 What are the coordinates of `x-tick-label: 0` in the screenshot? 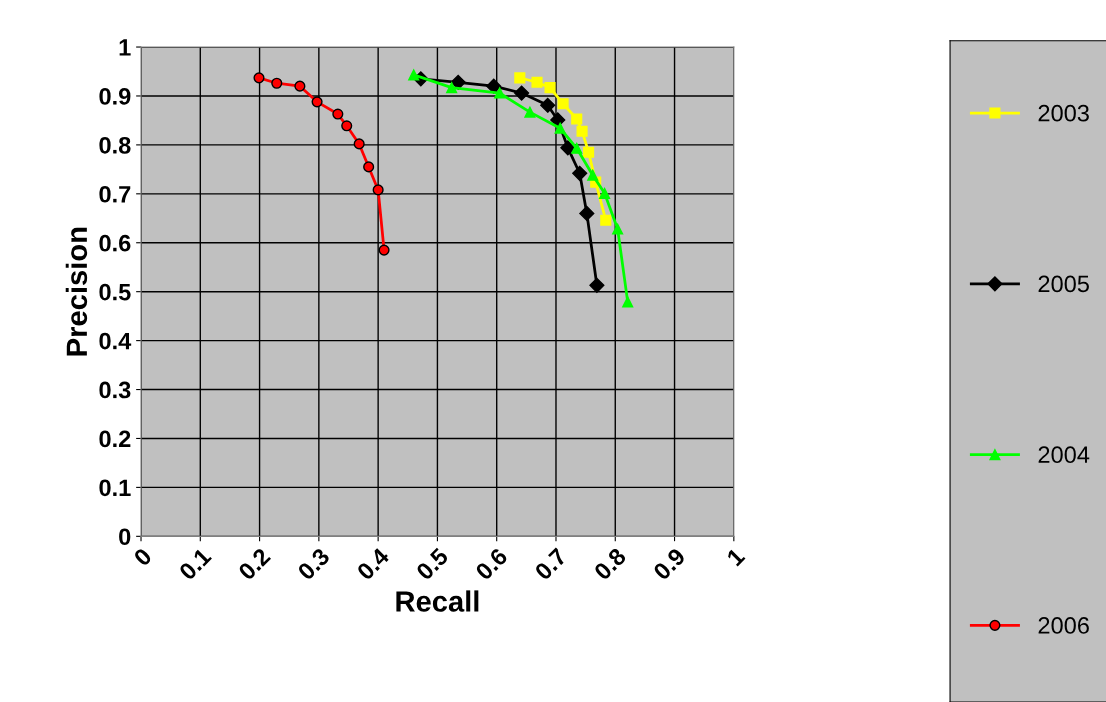 It's located at (142, 557).